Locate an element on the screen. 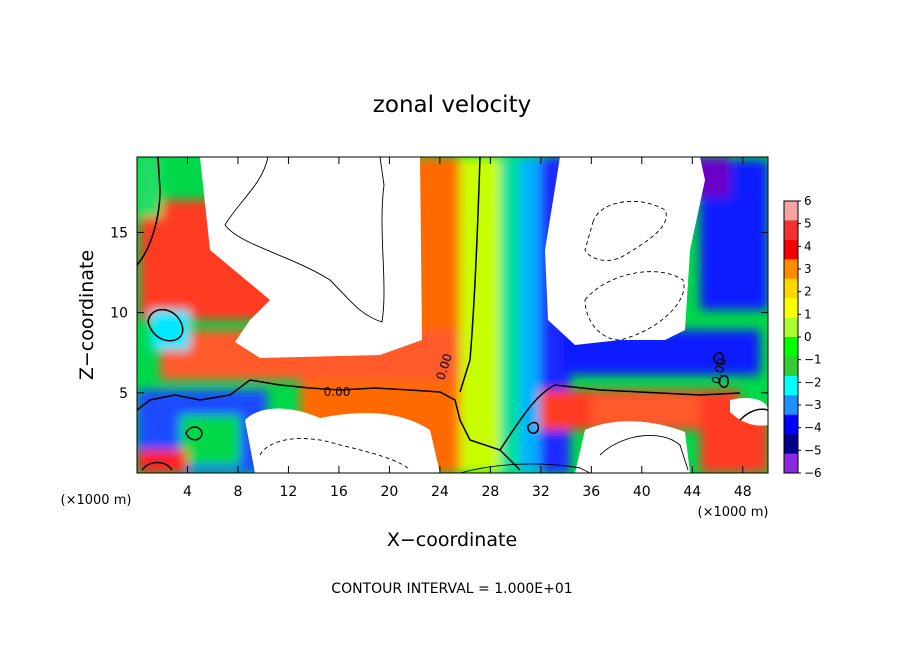 Image resolution: width=904 pixels, height=654 pixels. y-tick-label: 10 is located at coordinates (119, 314).